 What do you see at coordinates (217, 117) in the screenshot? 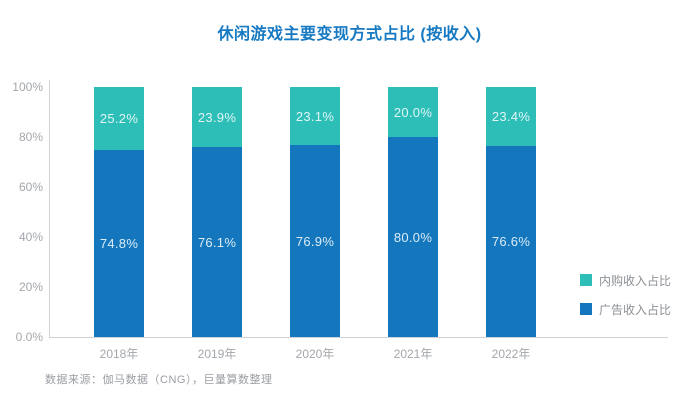
I see `bar-segment-iap: 23.9%` at bounding box center [217, 117].